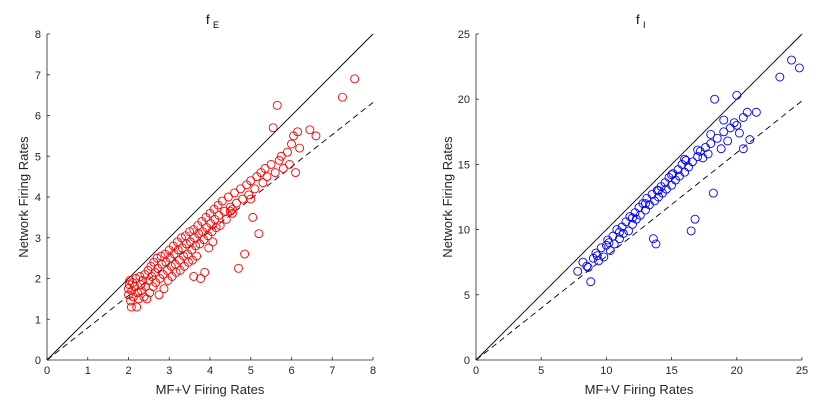  What do you see at coordinates (38, 76) in the screenshot?
I see `y-tick-label: 7` at bounding box center [38, 76].